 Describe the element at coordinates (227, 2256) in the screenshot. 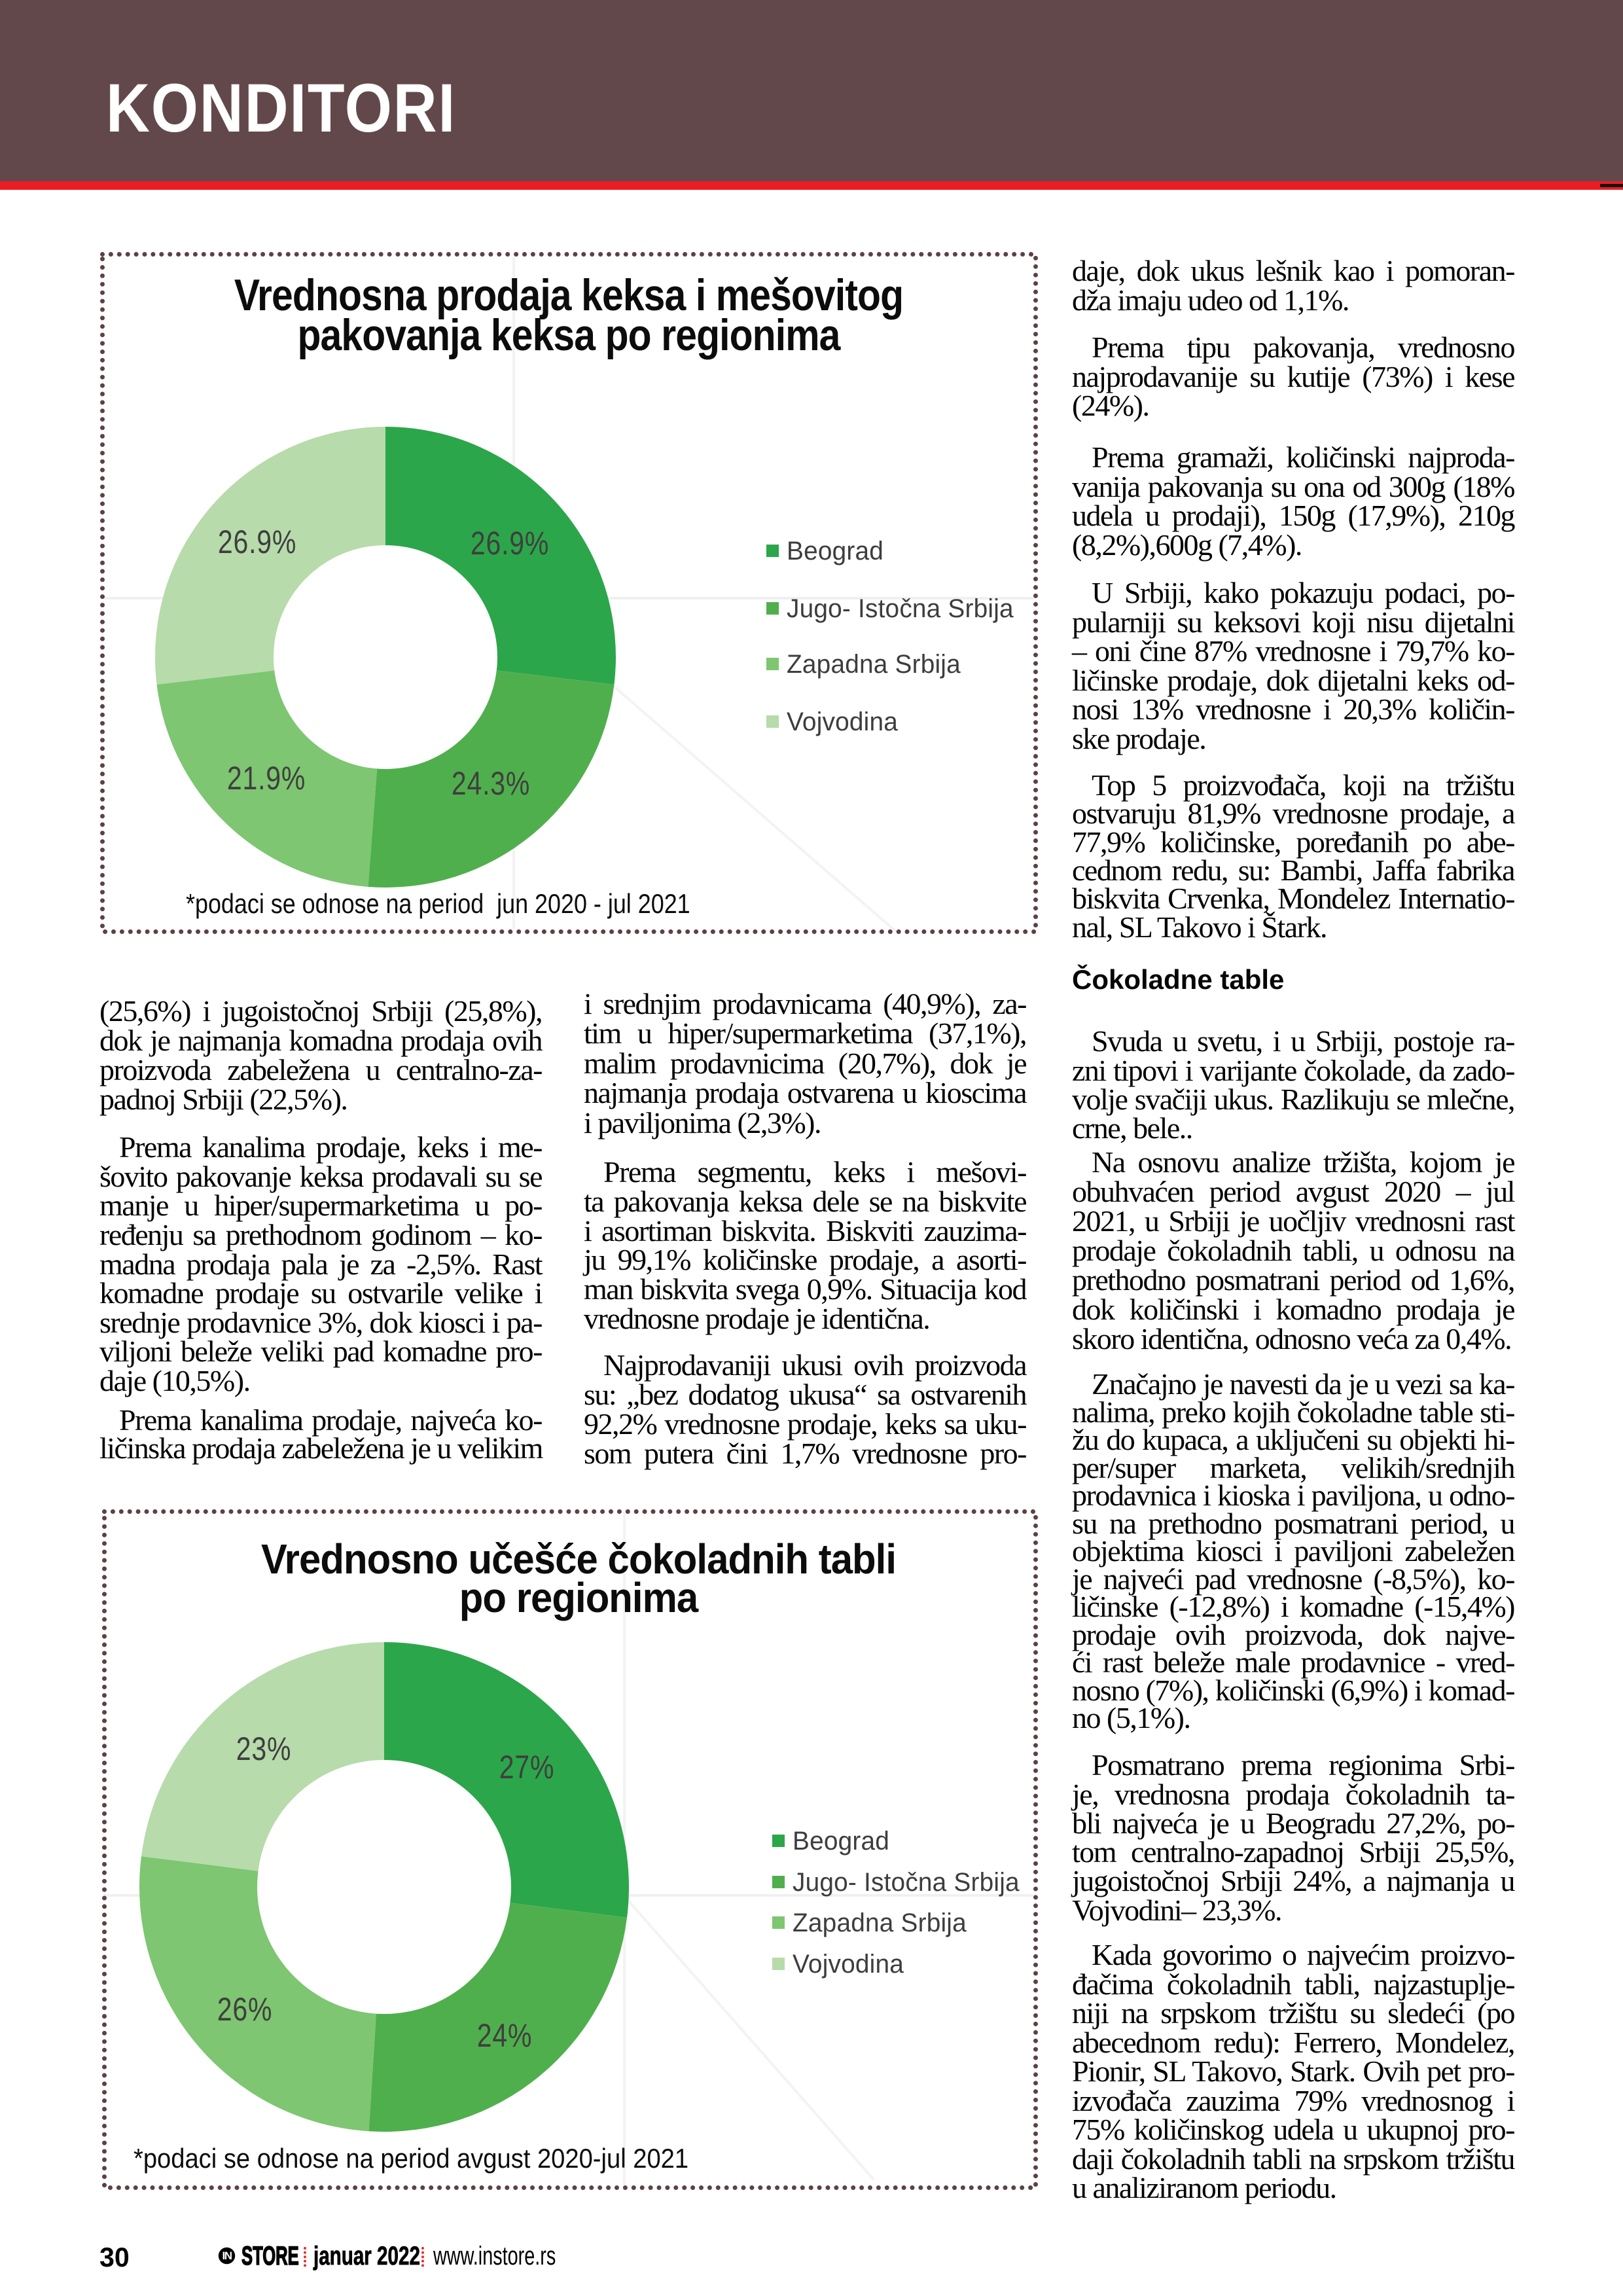

I see `svg-text: IN` at that location.